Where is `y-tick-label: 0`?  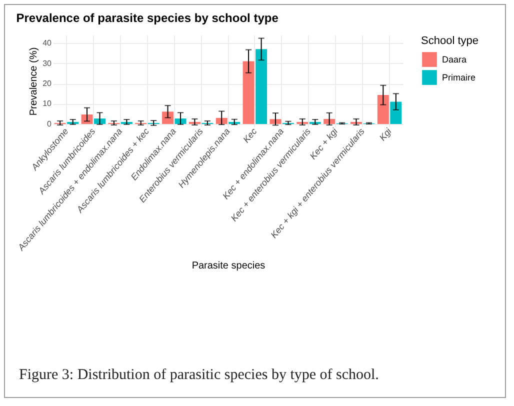 y-tick-label: 0 is located at coordinates (49, 123).